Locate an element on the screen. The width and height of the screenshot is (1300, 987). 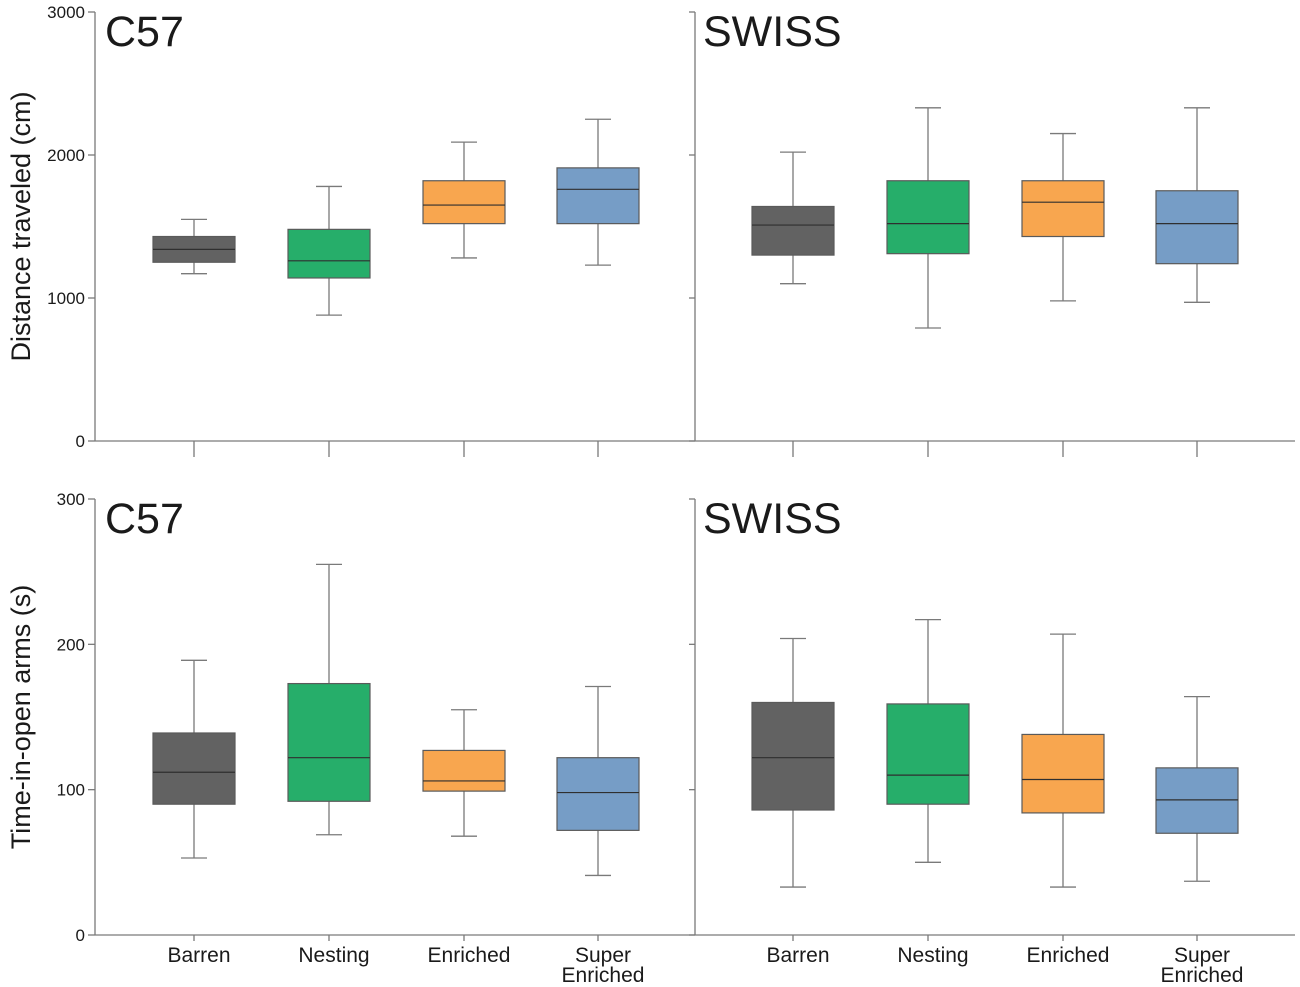
y-axis-title: Distance traveled (cm) is located at coordinates (21, 226).